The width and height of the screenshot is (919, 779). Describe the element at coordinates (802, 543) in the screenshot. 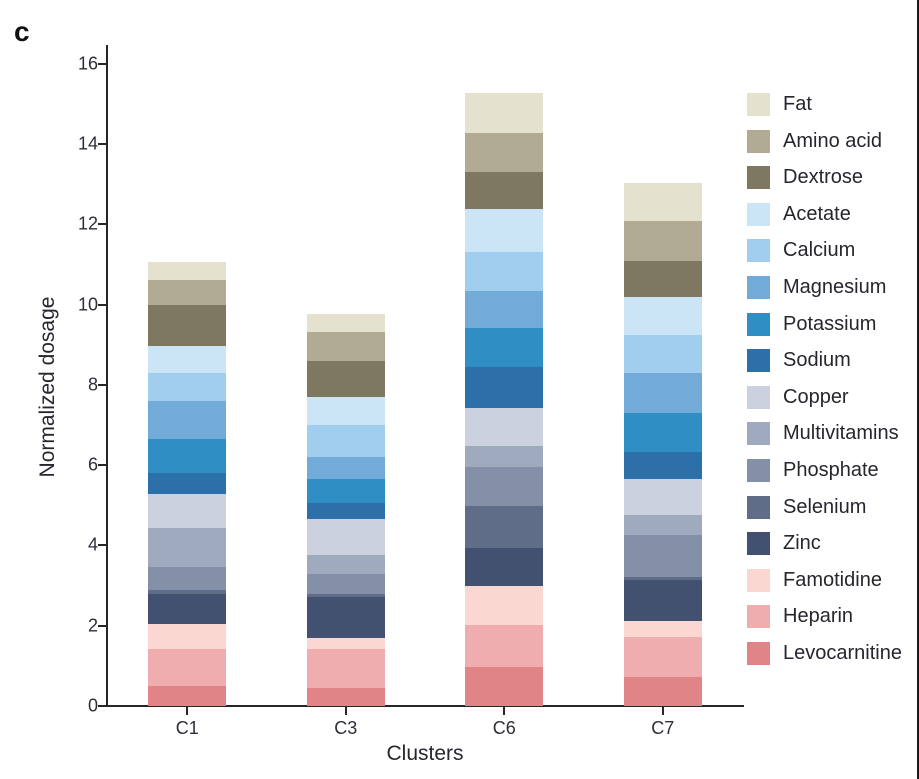

I see `legend-label: Zinc` at that location.